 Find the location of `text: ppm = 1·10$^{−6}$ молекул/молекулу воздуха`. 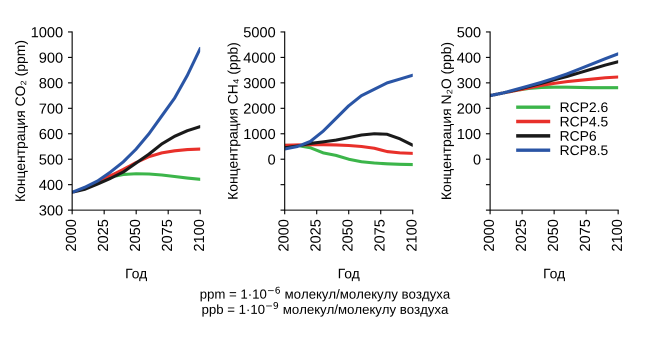

text: ppm = 1·10$^{−6}$ молекул/молекулу воздуха is located at coordinates (325, 294).